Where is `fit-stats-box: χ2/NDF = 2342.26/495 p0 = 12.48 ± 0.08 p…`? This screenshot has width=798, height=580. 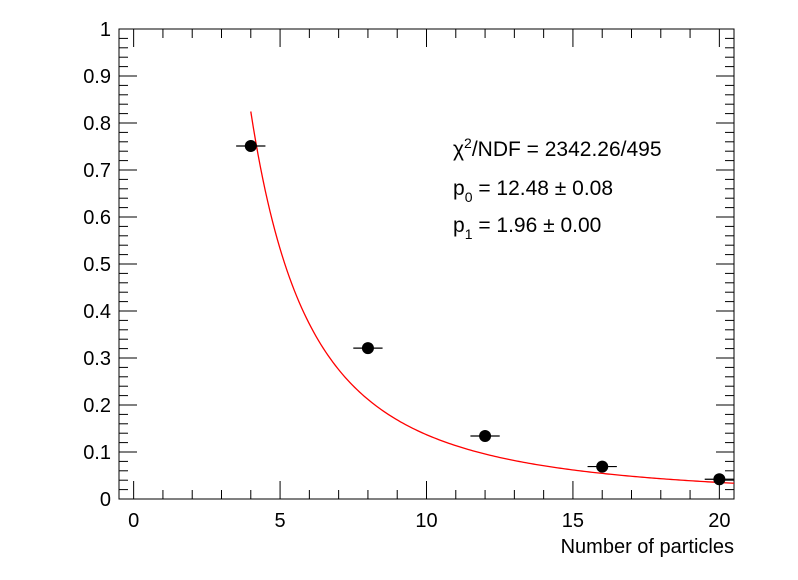
fit-stats-box: χ2/NDF = 2342.26/495 p0 = 12.48 ± 0.08 p… is located at coordinates (557, 188).